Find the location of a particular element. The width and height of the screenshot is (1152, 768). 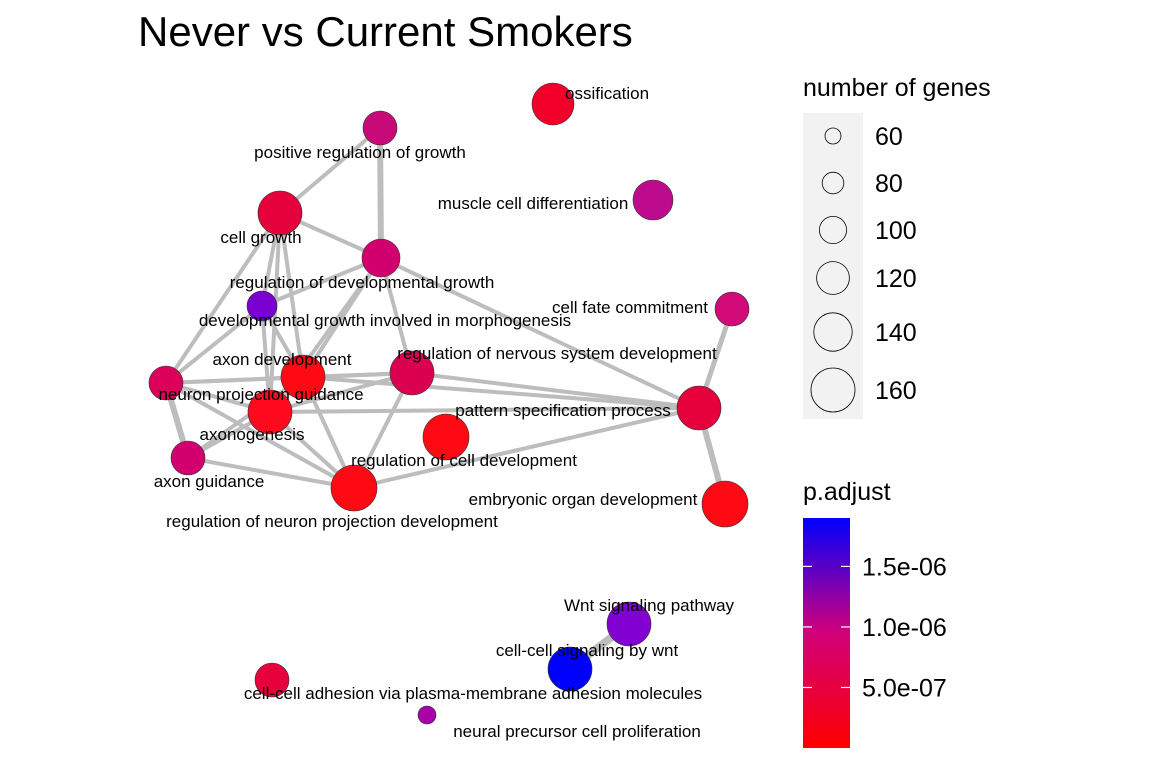

edge-neuron_proj_guid-reg_neuron_proj is located at coordinates (260, 435).